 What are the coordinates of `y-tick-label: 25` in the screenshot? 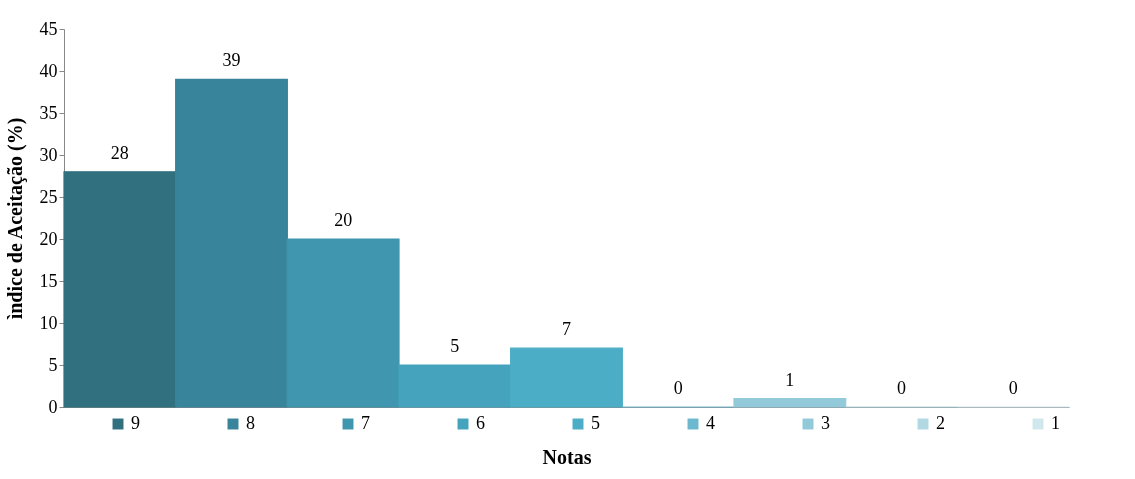 It's located at (48, 196).